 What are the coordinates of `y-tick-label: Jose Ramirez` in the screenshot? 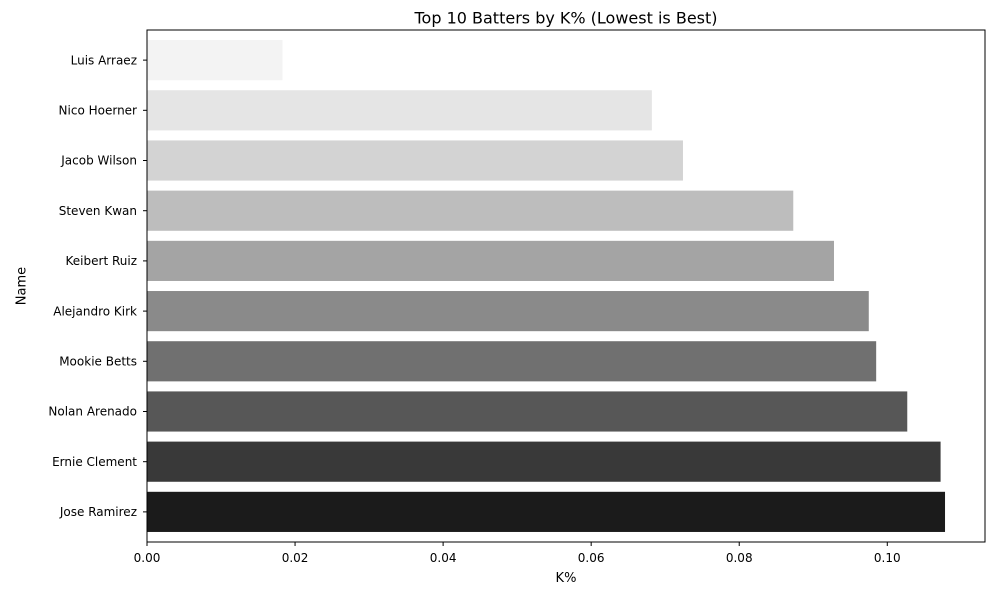 It's located at (98, 512).